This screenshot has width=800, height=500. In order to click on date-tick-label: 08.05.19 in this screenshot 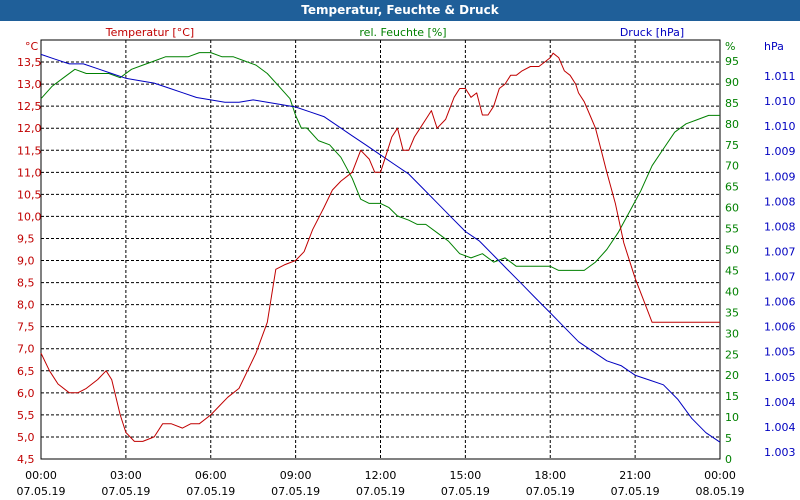, I will do `click(720, 491)`.